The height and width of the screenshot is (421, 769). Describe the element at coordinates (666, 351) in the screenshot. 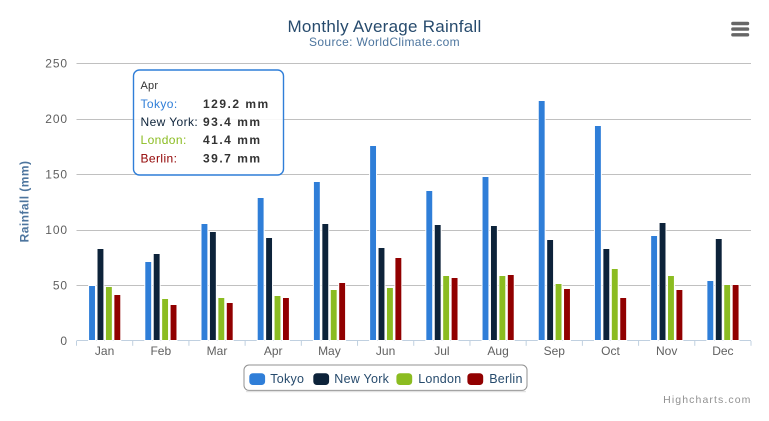

I see `svg-text: Nov` at that location.